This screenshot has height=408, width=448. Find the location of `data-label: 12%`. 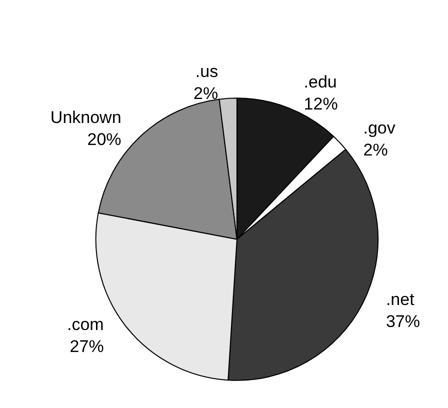

data-label: 12% is located at coordinates (321, 104).